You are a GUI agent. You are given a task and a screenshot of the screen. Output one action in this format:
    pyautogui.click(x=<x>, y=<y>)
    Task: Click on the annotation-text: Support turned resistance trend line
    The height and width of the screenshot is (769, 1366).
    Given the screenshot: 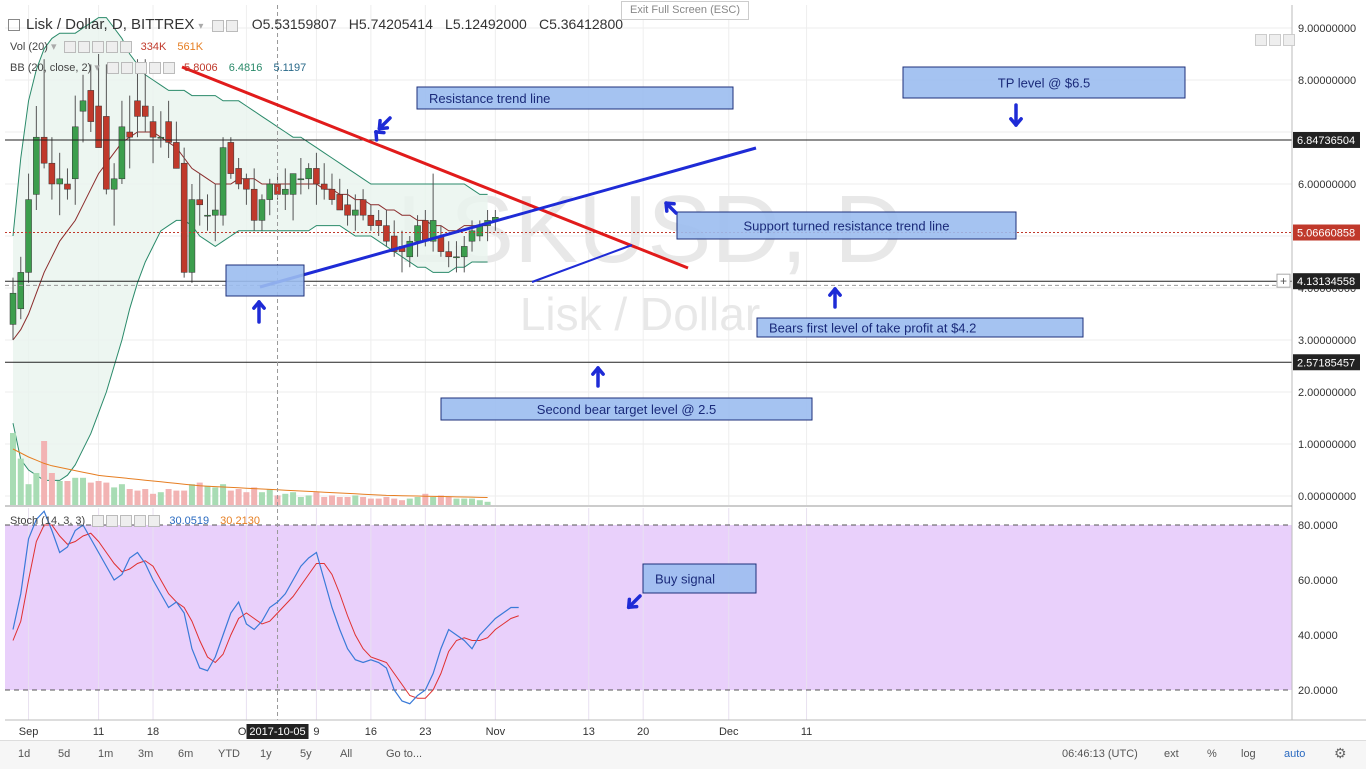 What is the action you would take?
    pyautogui.click(x=847, y=226)
    